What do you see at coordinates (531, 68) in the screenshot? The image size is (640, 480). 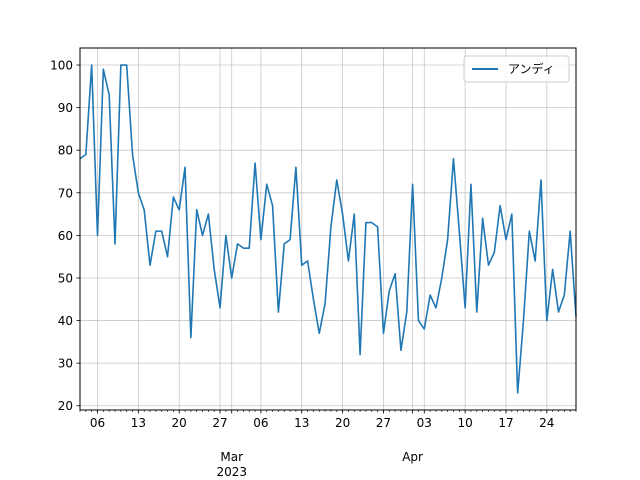 I see `legend-label: アンディ` at bounding box center [531, 68].